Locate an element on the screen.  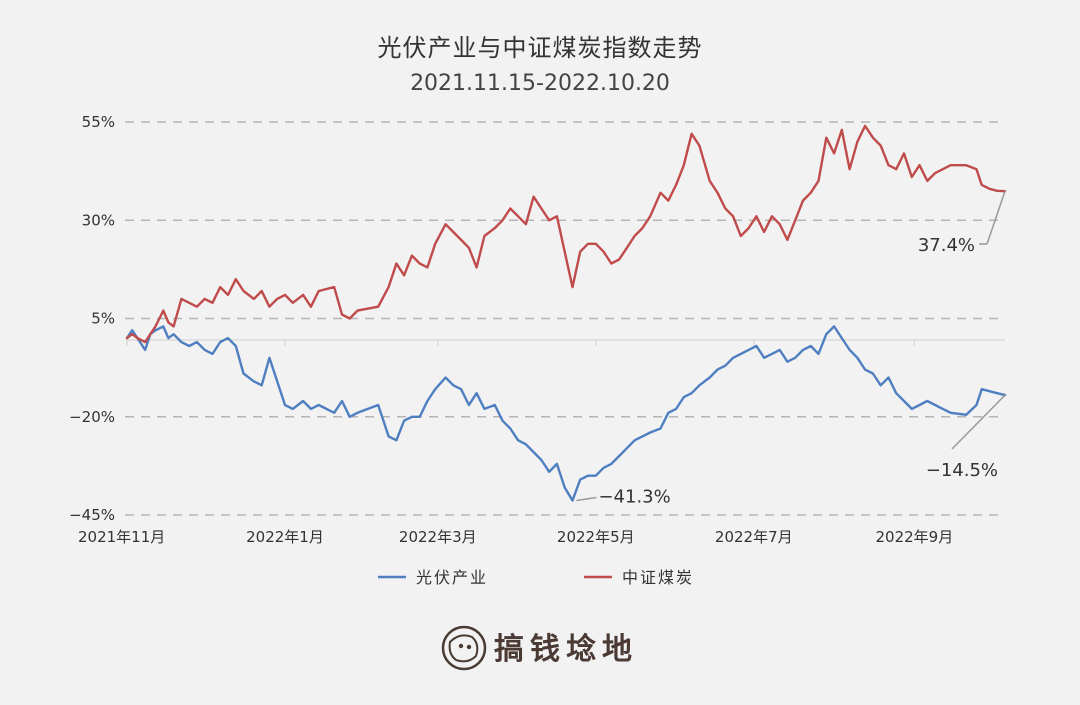
brand-emblem-icon is located at coordinates (464, 648).